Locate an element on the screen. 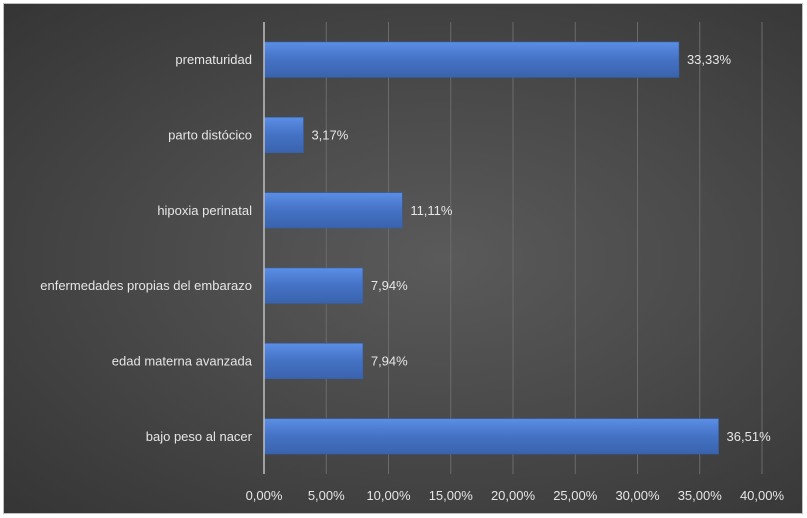 The image size is (807, 518). x-tick-label: 25,00% is located at coordinates (575, 495).